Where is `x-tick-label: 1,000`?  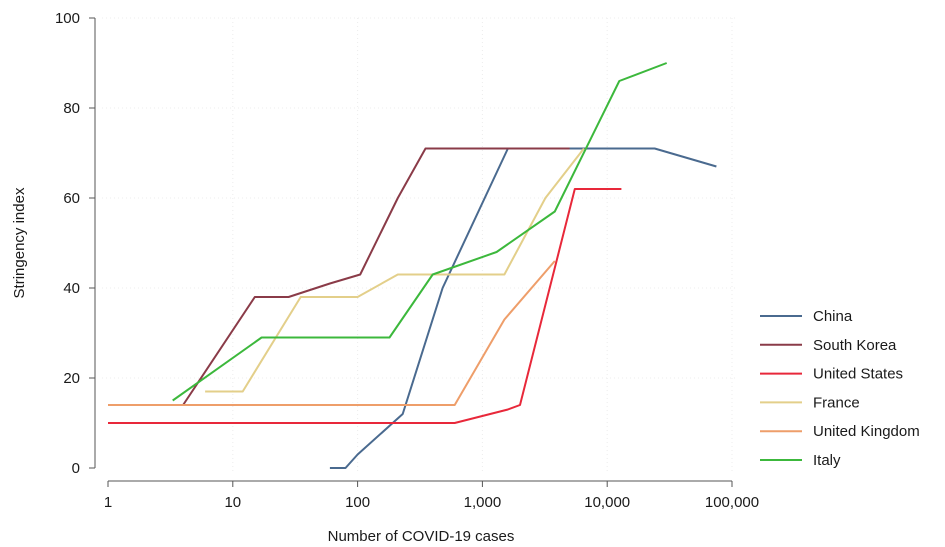 x-tick-label: 1,000 is located at coordinates (483, 502).